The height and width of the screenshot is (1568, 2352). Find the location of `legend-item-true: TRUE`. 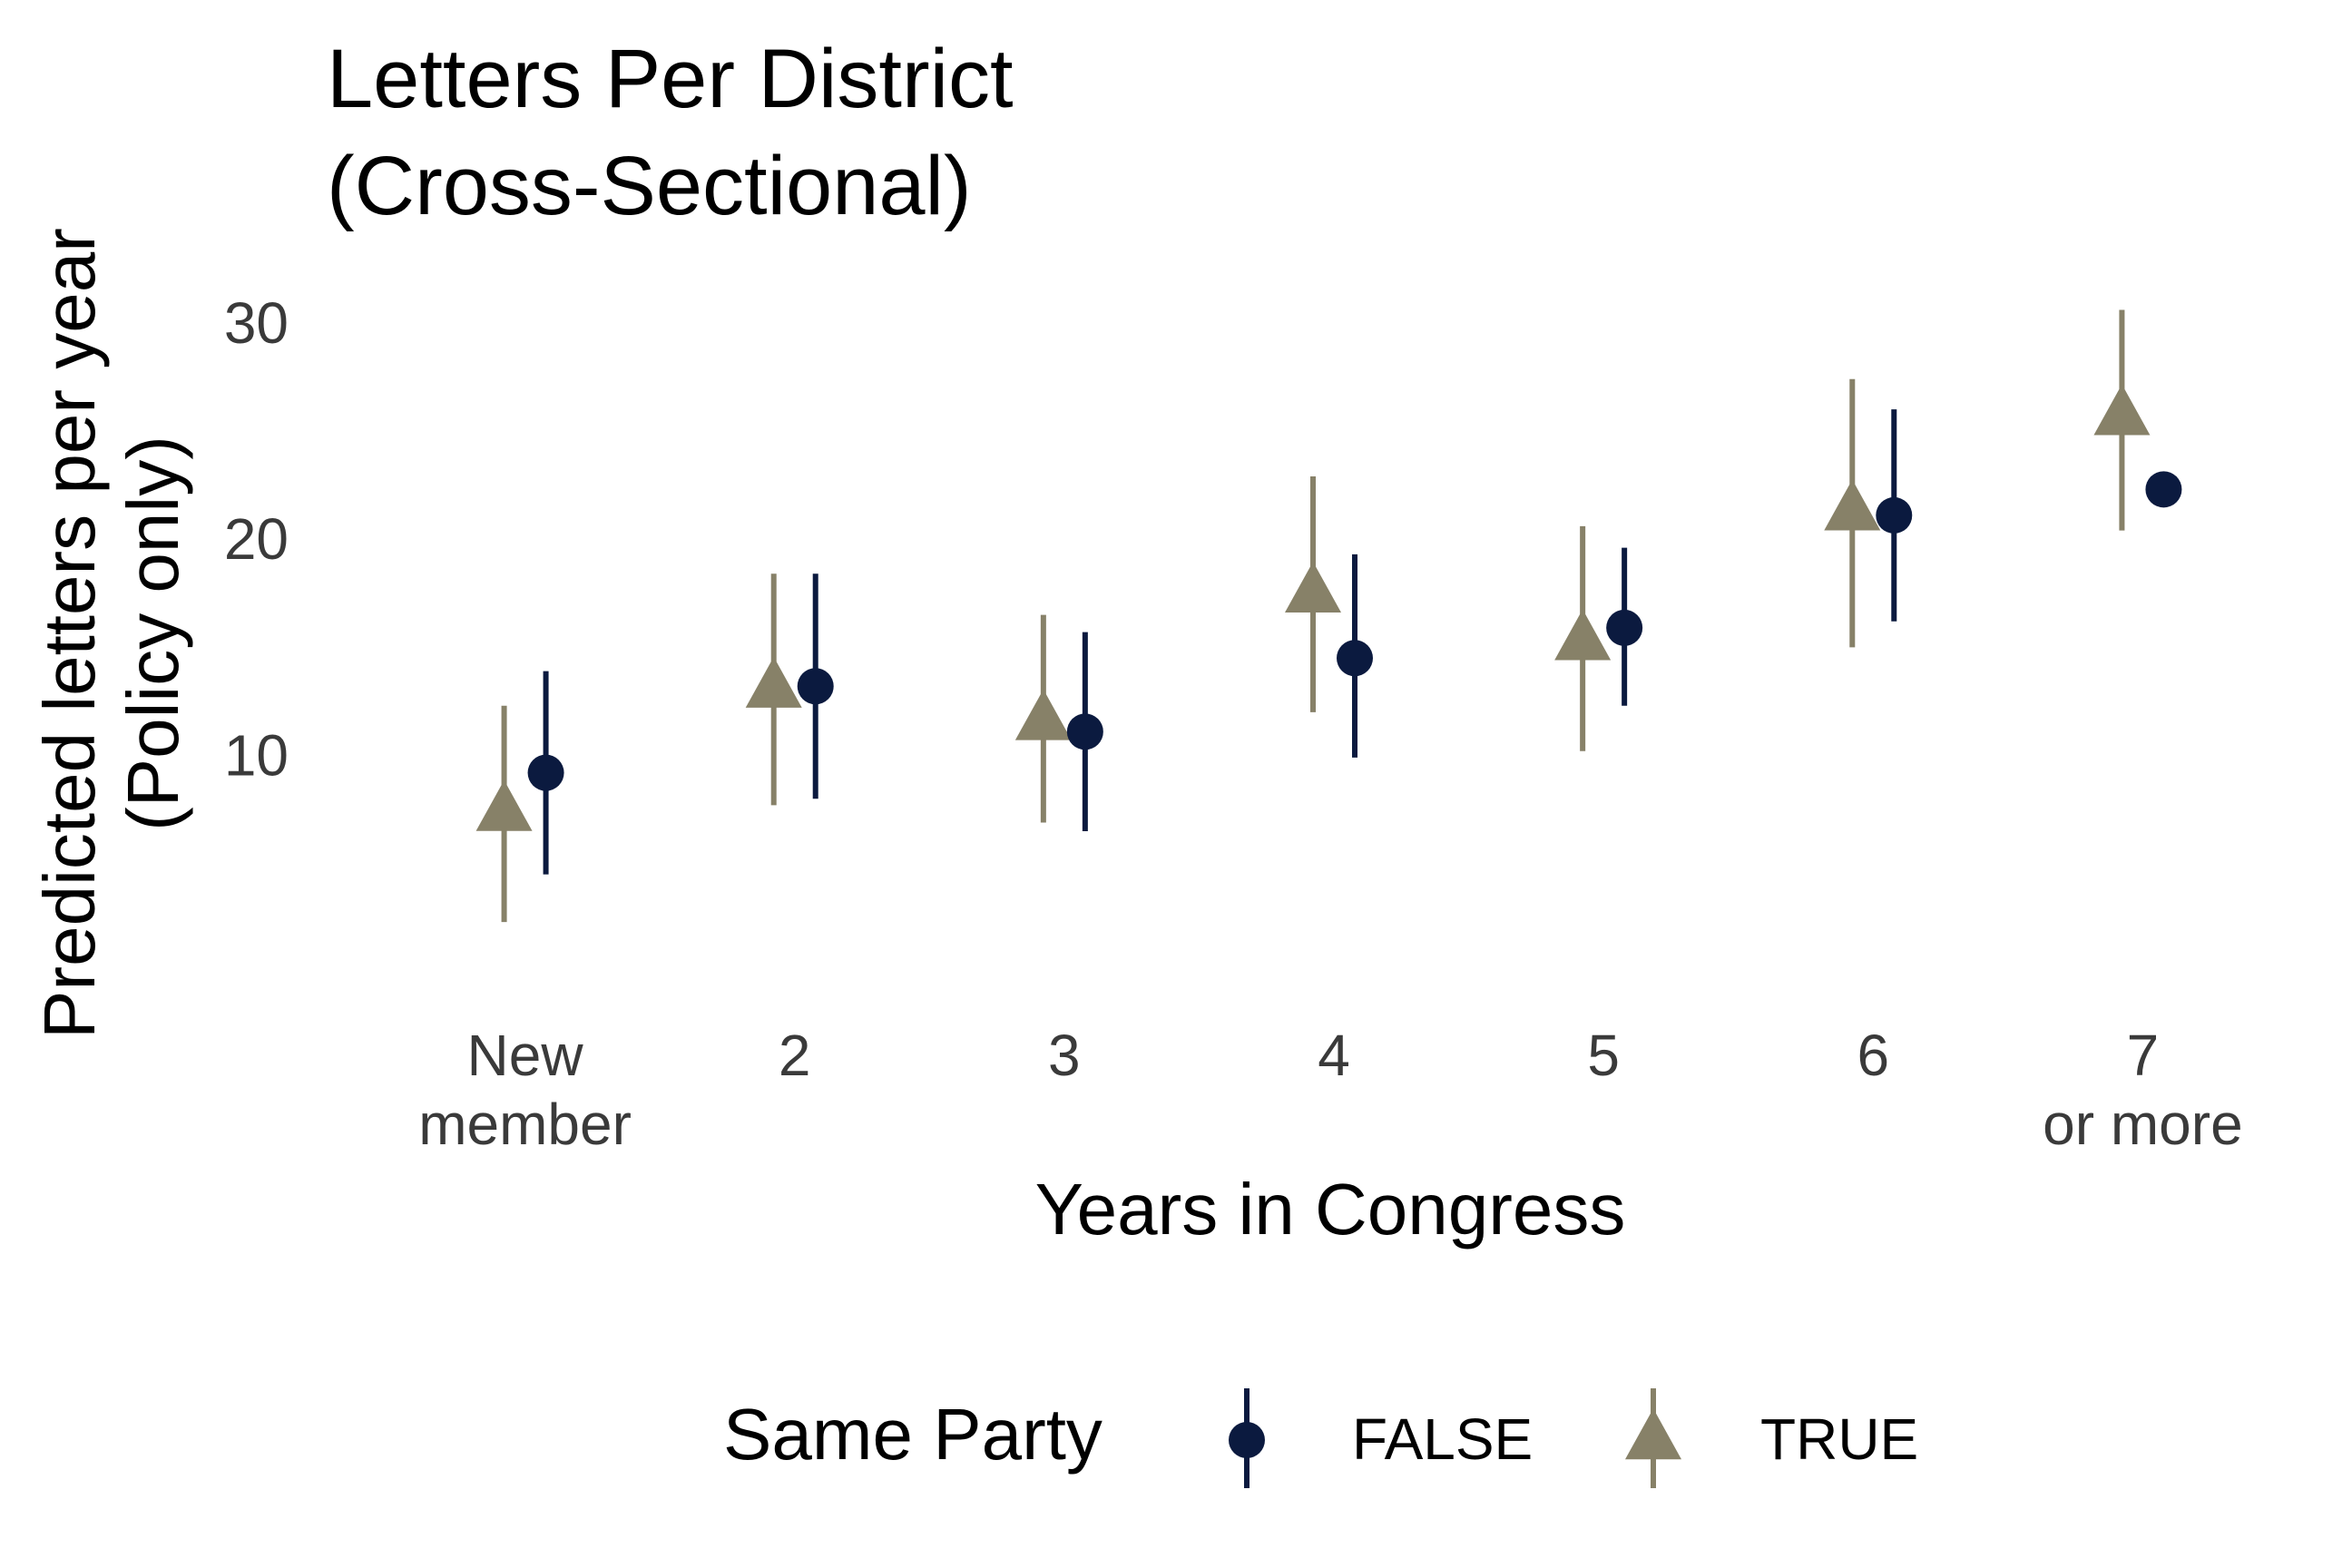

legend-item-true: TRUE is located at coordinates (1771, 1438).